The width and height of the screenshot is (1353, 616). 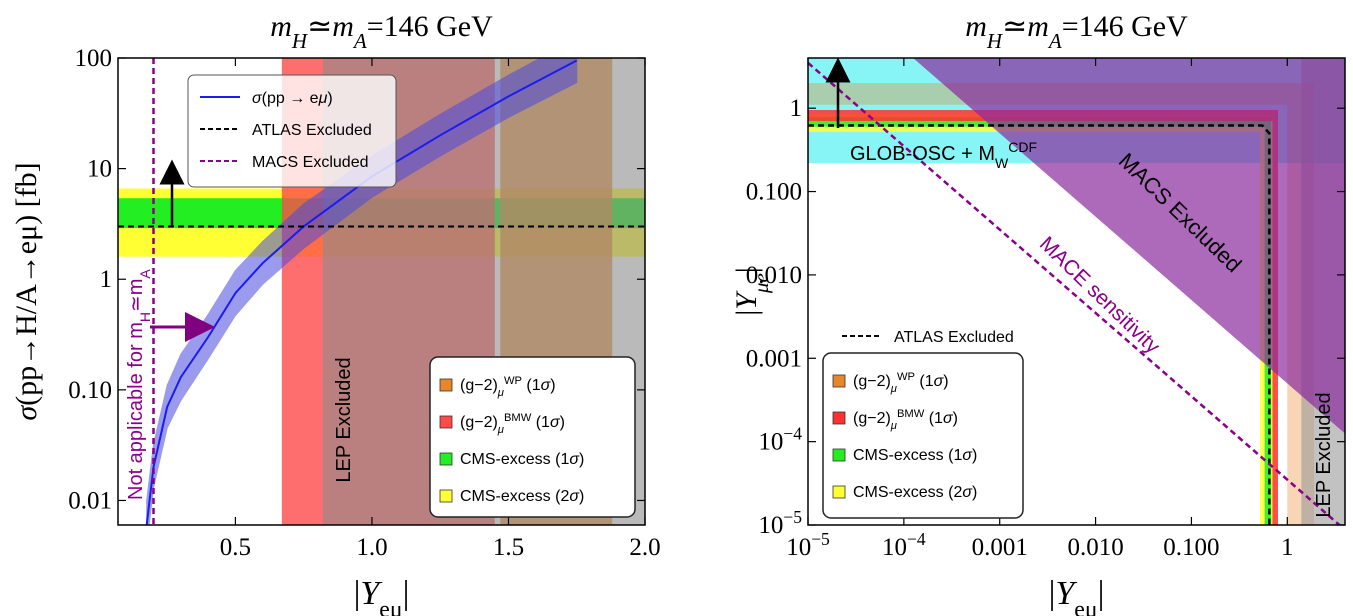 I want to click on text-part: μe, so click(x=761, y=283).